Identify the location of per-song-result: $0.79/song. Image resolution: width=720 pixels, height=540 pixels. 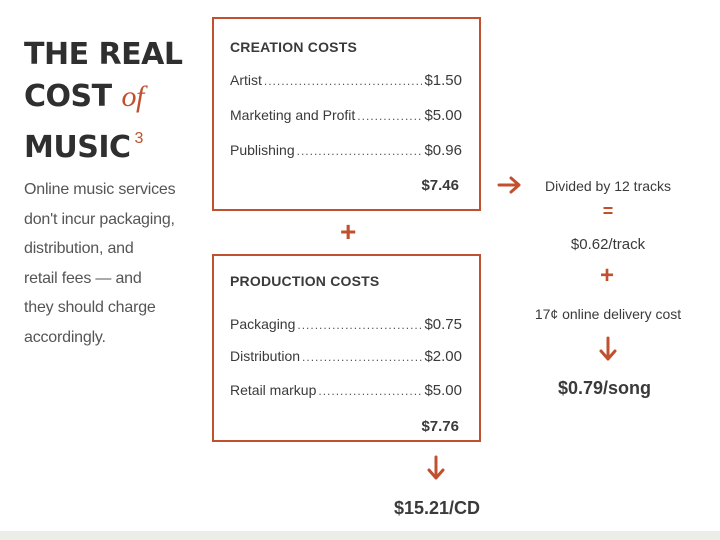
(605, 388).